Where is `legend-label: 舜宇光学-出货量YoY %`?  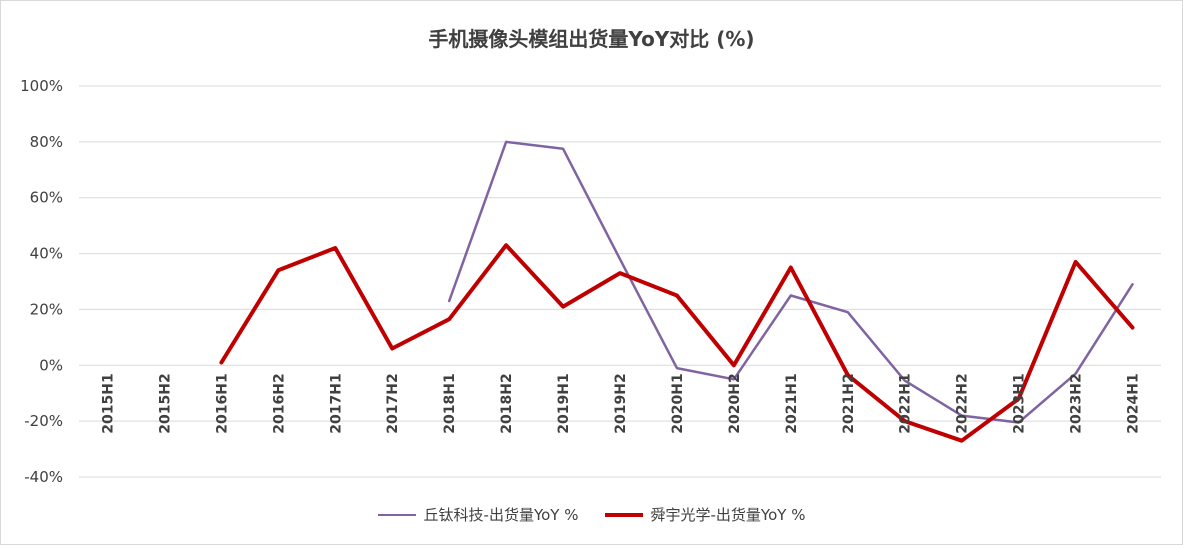
legend-label: 舜宇光学-出货量YoY % is located at coordinates (728, 515).